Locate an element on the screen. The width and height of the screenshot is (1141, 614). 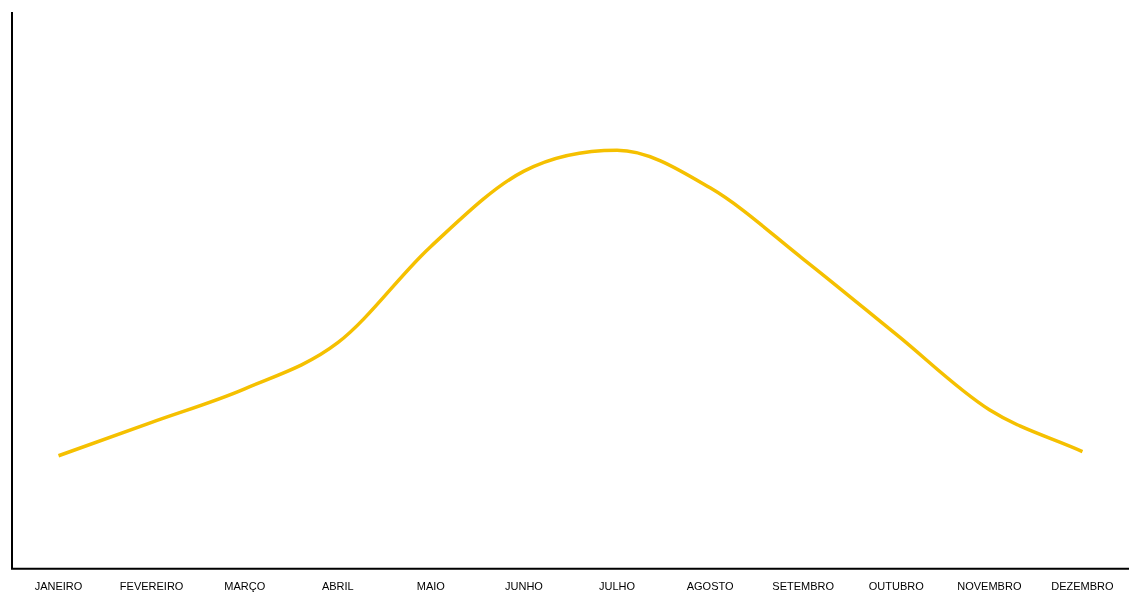
x-tick-label: JULHO is located at coordinates (617, 586).